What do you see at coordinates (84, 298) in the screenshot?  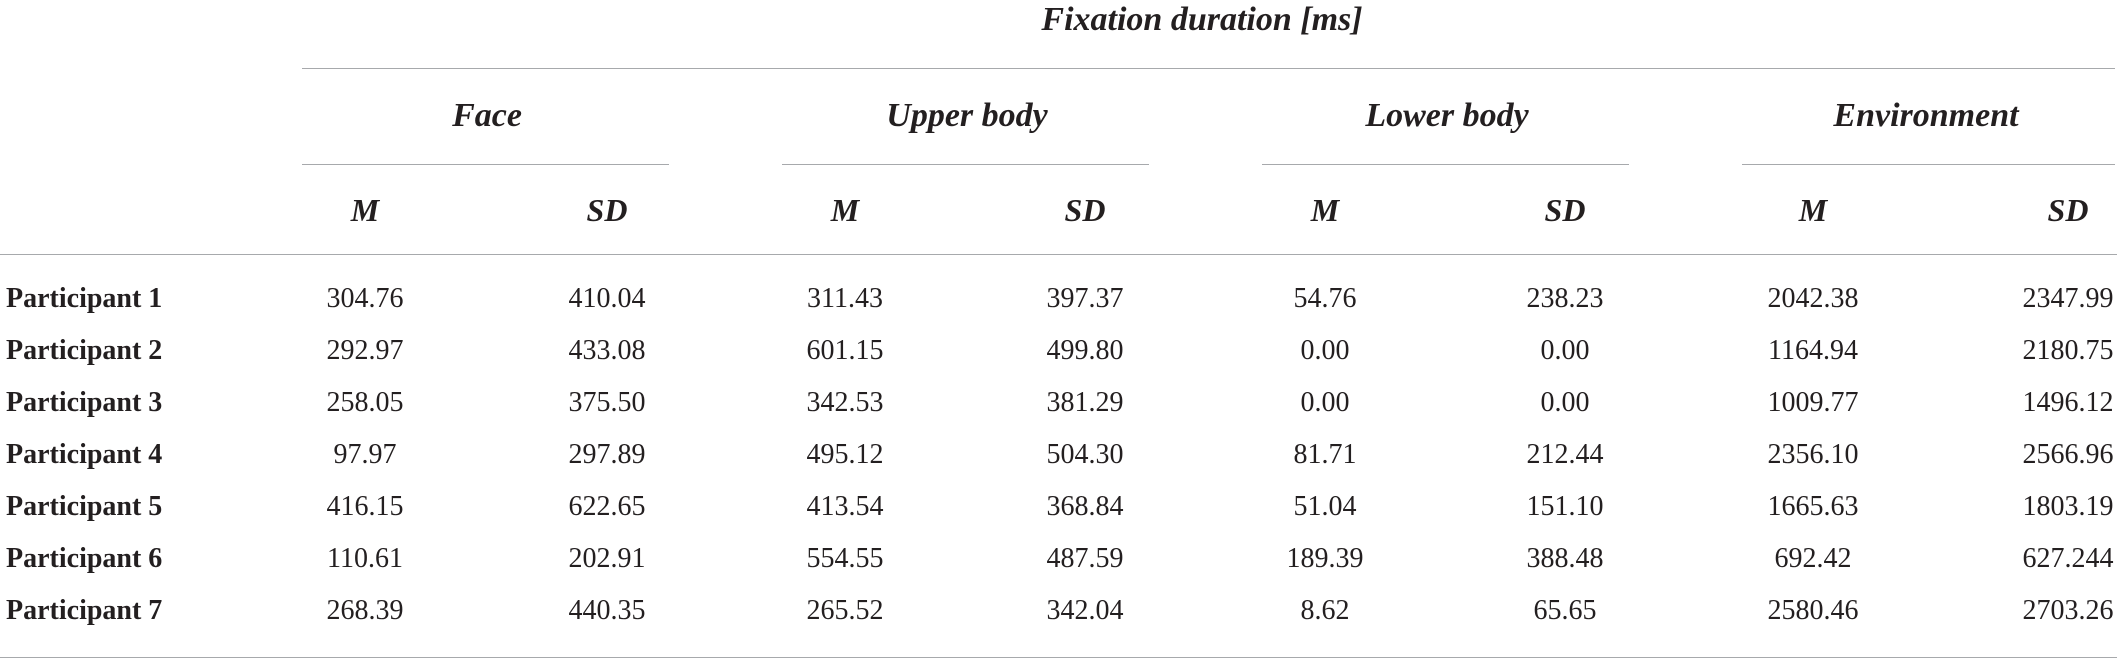 I see `row-label: Participant 1` at bounding box center [84, 298].